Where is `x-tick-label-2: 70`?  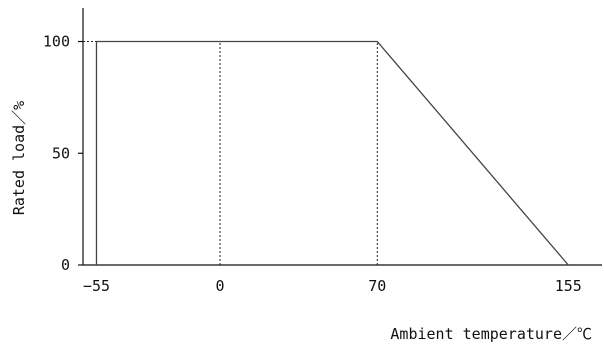 x-tick-label-2: 70 is located at coordinates (377, 286).